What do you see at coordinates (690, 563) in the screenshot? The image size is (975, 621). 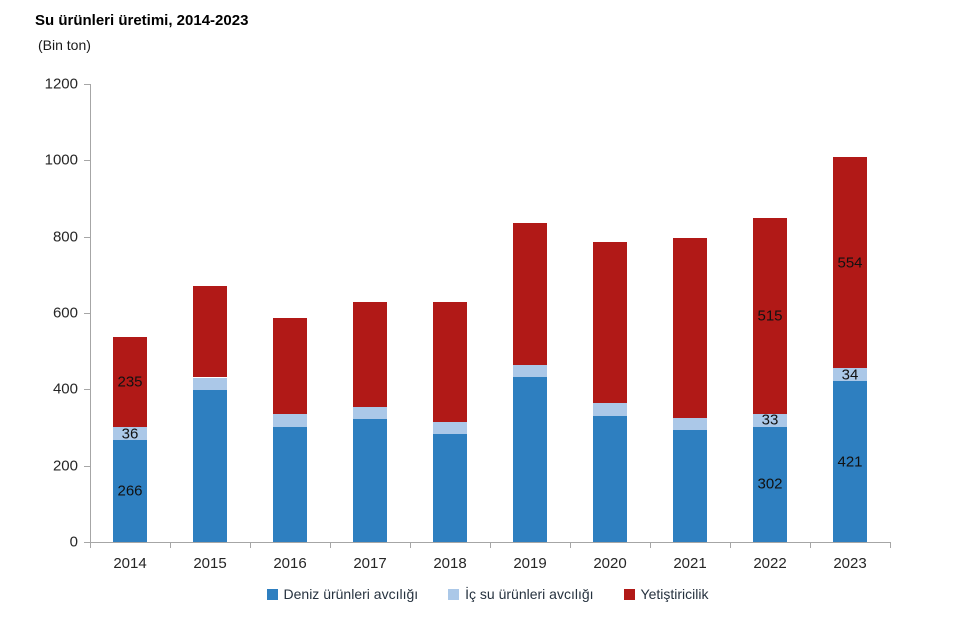 I see `x-axis-category-label: 2021` at bounding box center [690, 563].